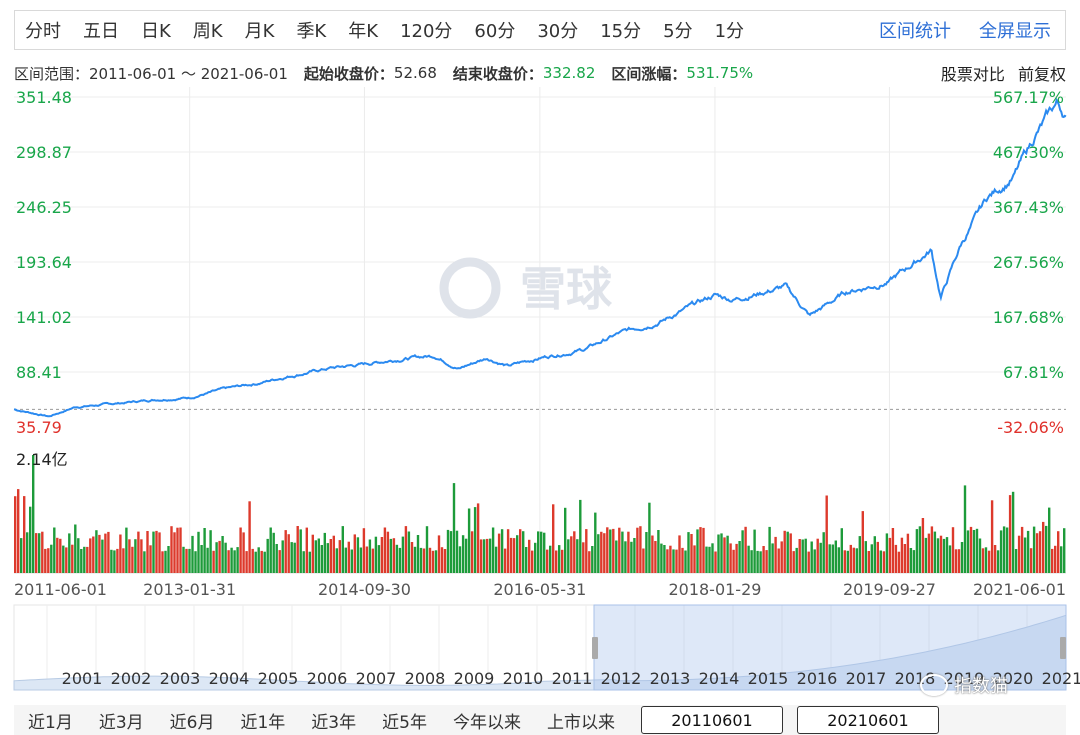 The width and height of the screenshot is (1080, 735). Describe the element at coordinates (915, 31) in the screenshot. I see `range-stats-link: 区间统计` at that location.